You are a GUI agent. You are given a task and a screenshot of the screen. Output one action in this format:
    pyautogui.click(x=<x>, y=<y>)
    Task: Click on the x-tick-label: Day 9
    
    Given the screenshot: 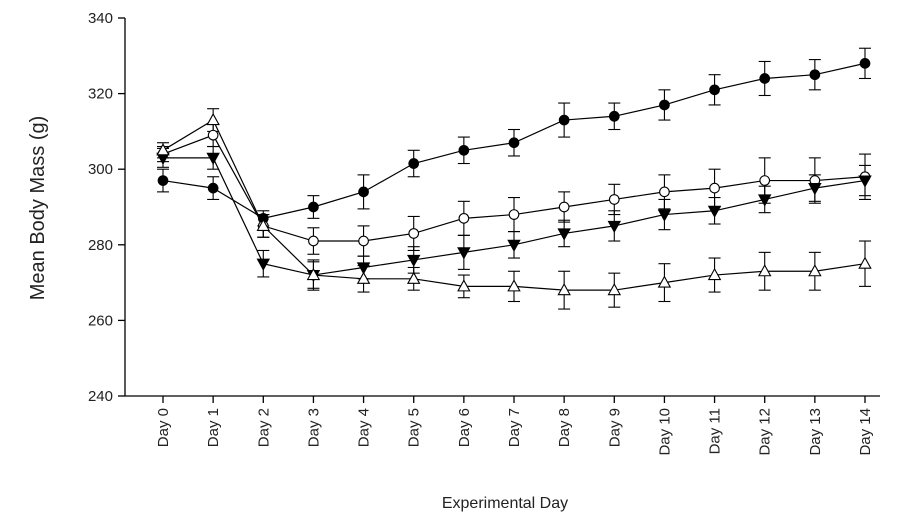 What is the action you would take?
    pyautogui.click(x=614, y=427)
    